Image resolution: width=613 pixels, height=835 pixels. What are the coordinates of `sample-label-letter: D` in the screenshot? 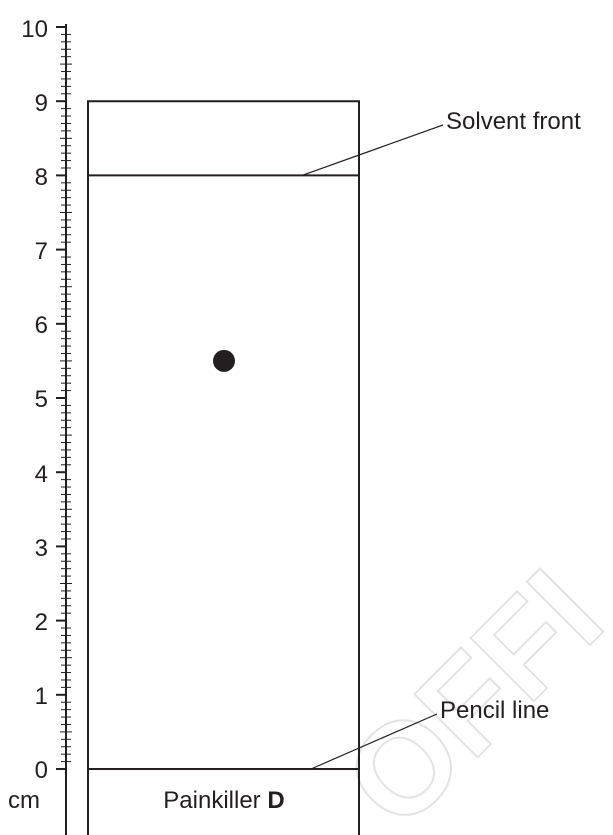 It's located at (275, 800).